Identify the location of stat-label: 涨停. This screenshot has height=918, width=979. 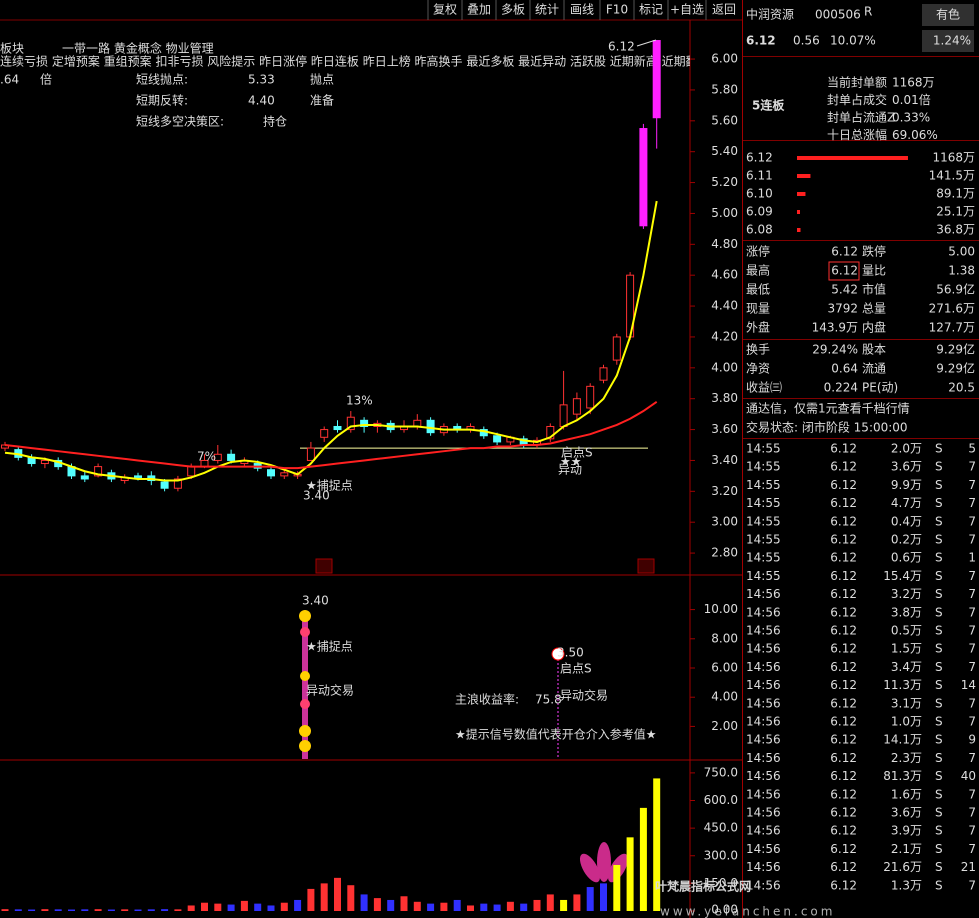
(758, 251).